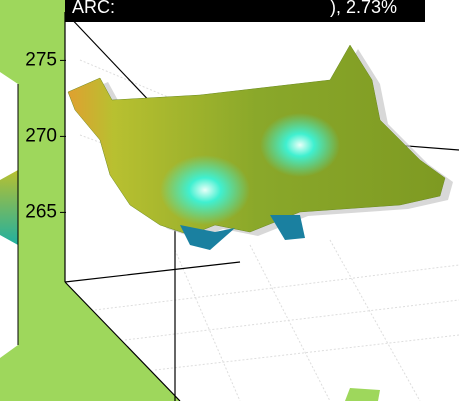 The height and width of the screenshot is (401, 459). I want to click on z-tick-label: 265, so click(41, 211).